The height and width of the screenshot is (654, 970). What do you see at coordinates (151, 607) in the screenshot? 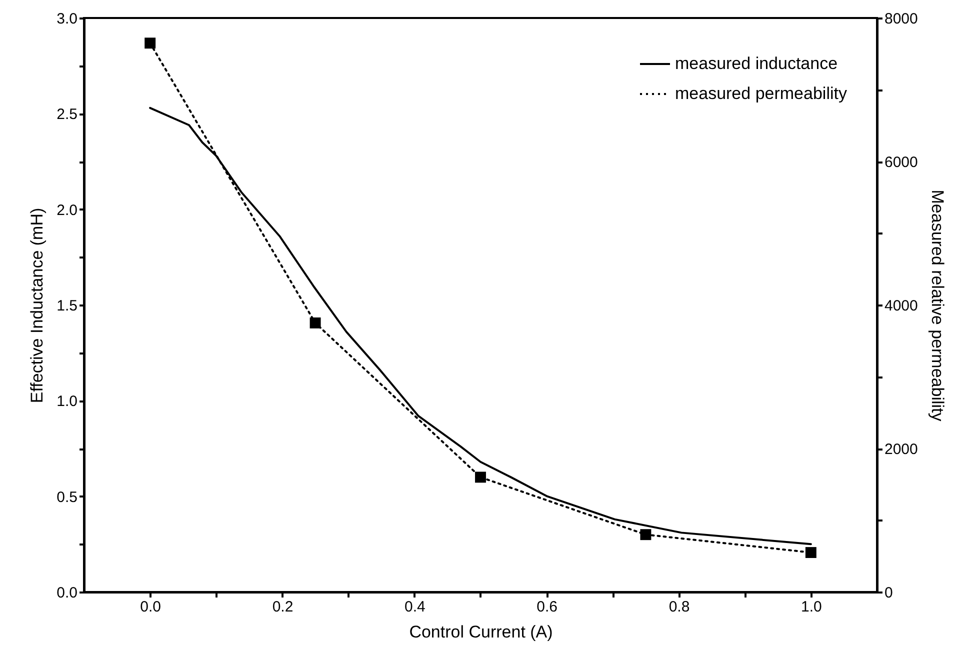
I see `x-tick-label: 0.0` at bounding box center [151, 607].